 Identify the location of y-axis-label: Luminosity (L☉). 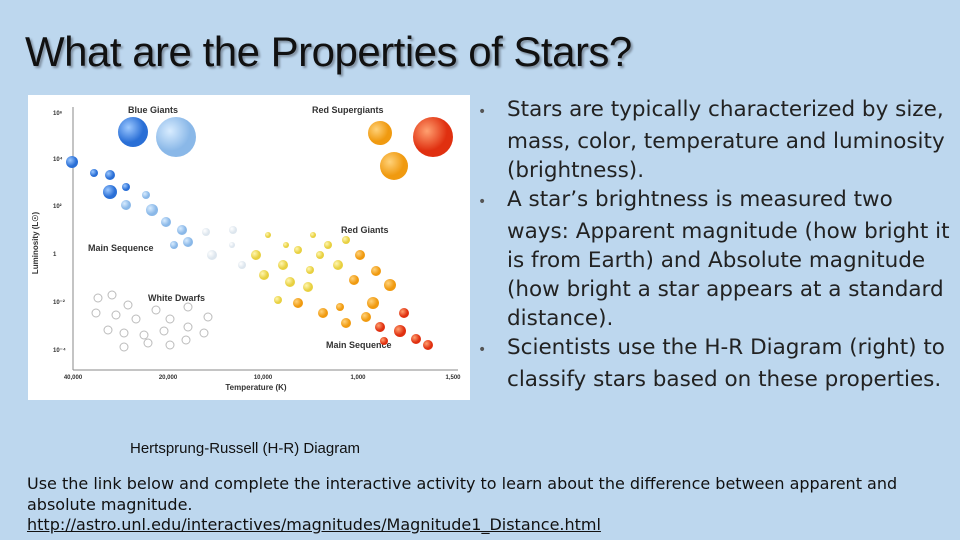
(35, 243).